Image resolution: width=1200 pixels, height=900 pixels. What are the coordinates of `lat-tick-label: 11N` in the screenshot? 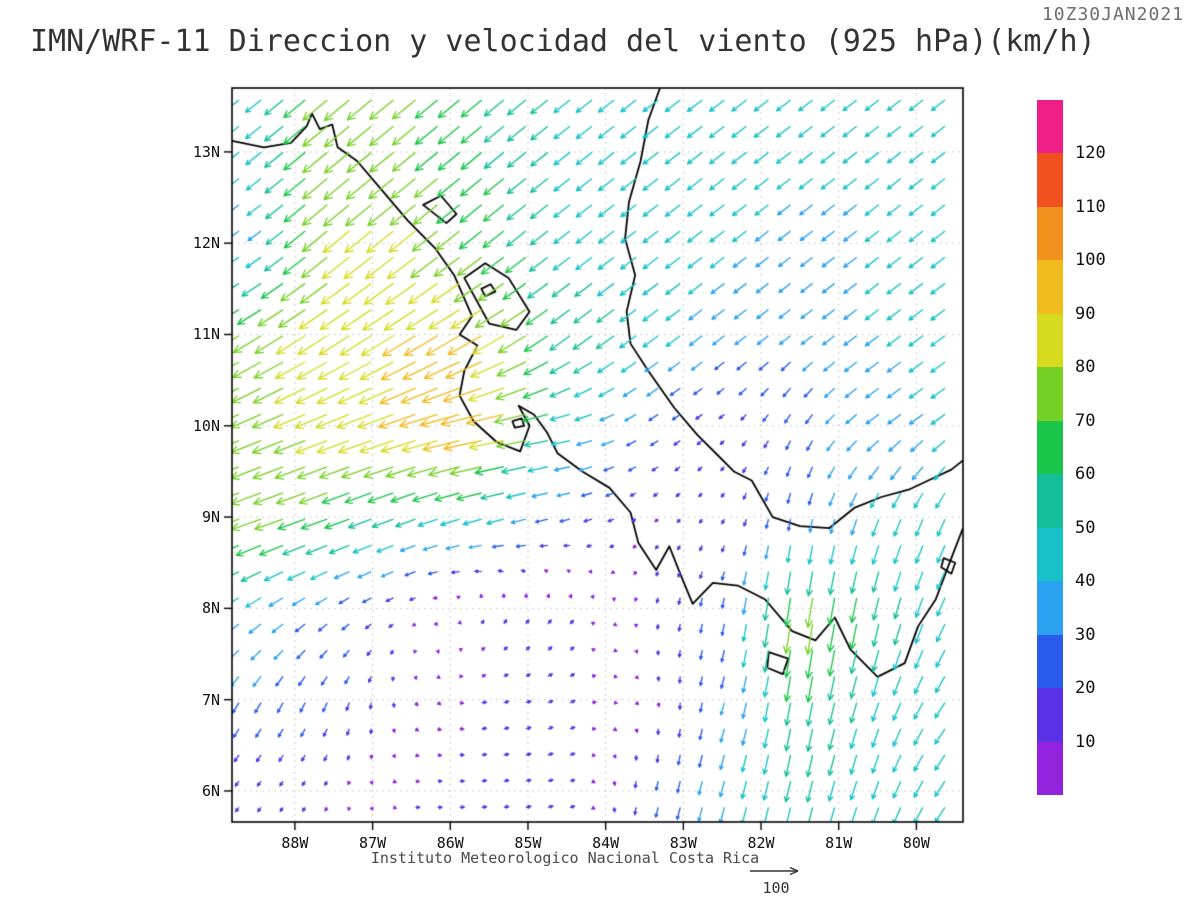 It's located at (206, 334).